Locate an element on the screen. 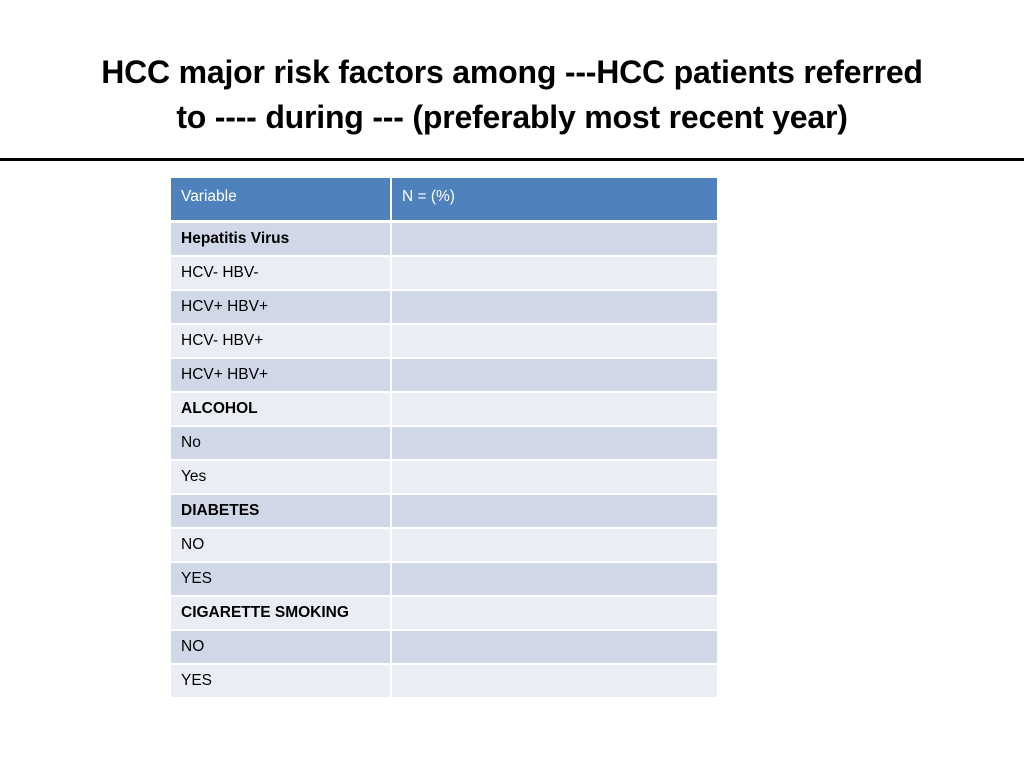 The image size is (1024, 768). table-section-row: DIABETES is located at coordinates (444, 511).